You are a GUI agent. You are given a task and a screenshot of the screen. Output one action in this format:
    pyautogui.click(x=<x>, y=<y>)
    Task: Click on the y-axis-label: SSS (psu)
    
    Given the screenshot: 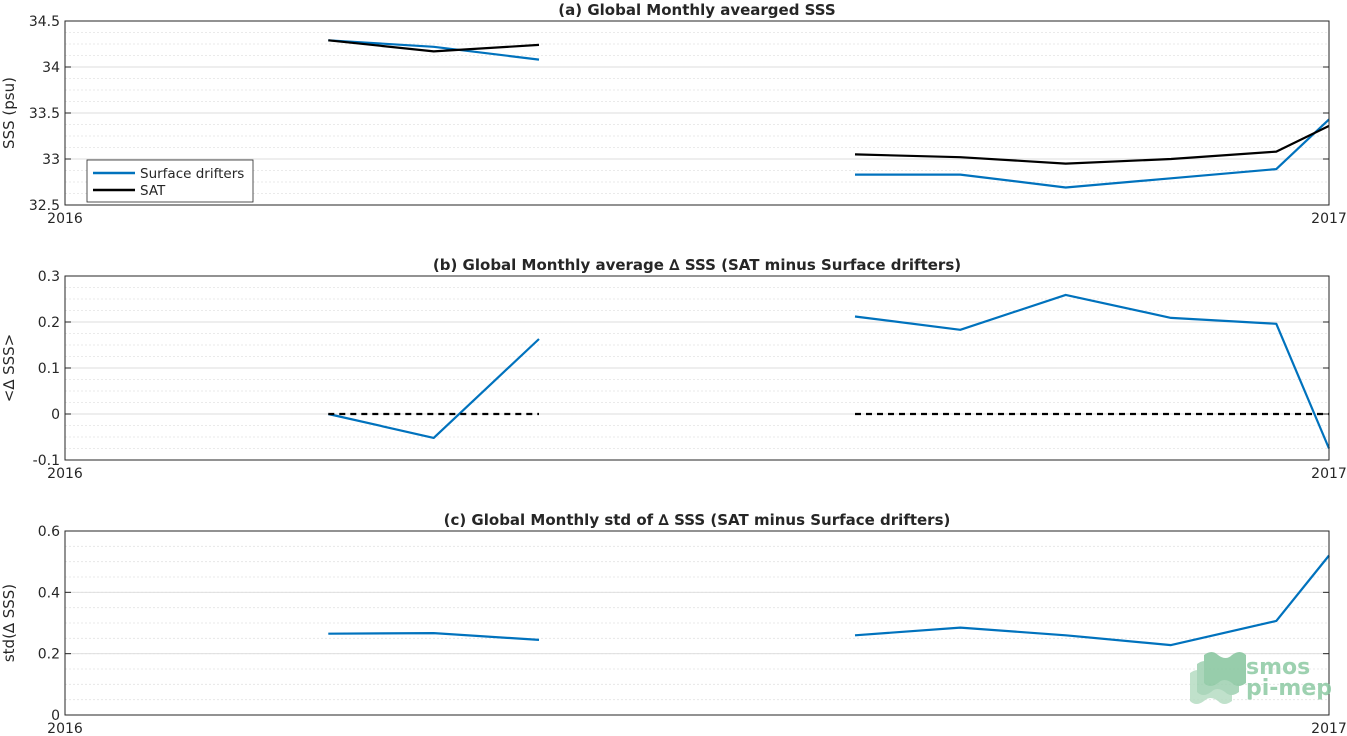 What is the action you would take?
    pyautogui.click(x=9, y=113)
    